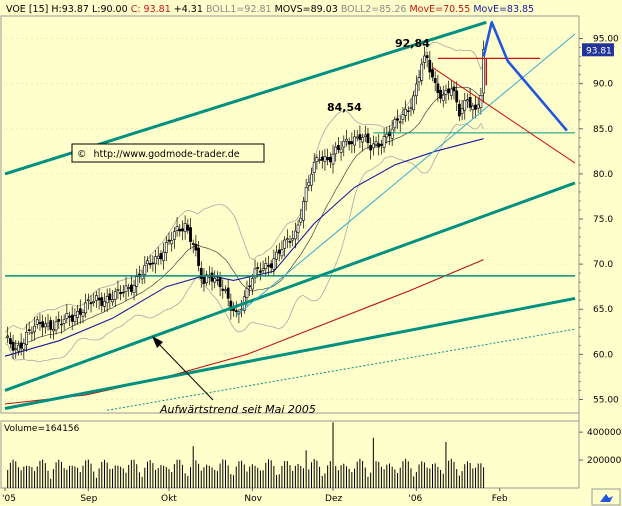 This screenshot has width=622, height=506. Describe the element at coordinates (503, 9) in the screenshot. I see `header-move-blue: MovE=83.85` at that location.